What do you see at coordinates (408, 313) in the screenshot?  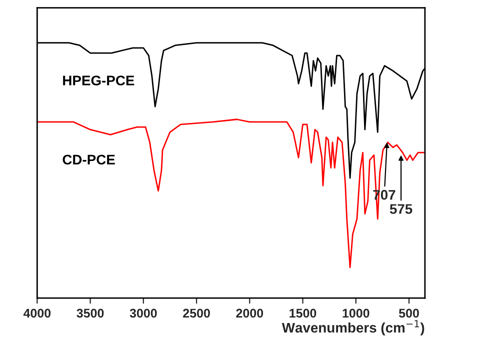 I see `x-tick-label: 500` at bounding box center [408, 313].